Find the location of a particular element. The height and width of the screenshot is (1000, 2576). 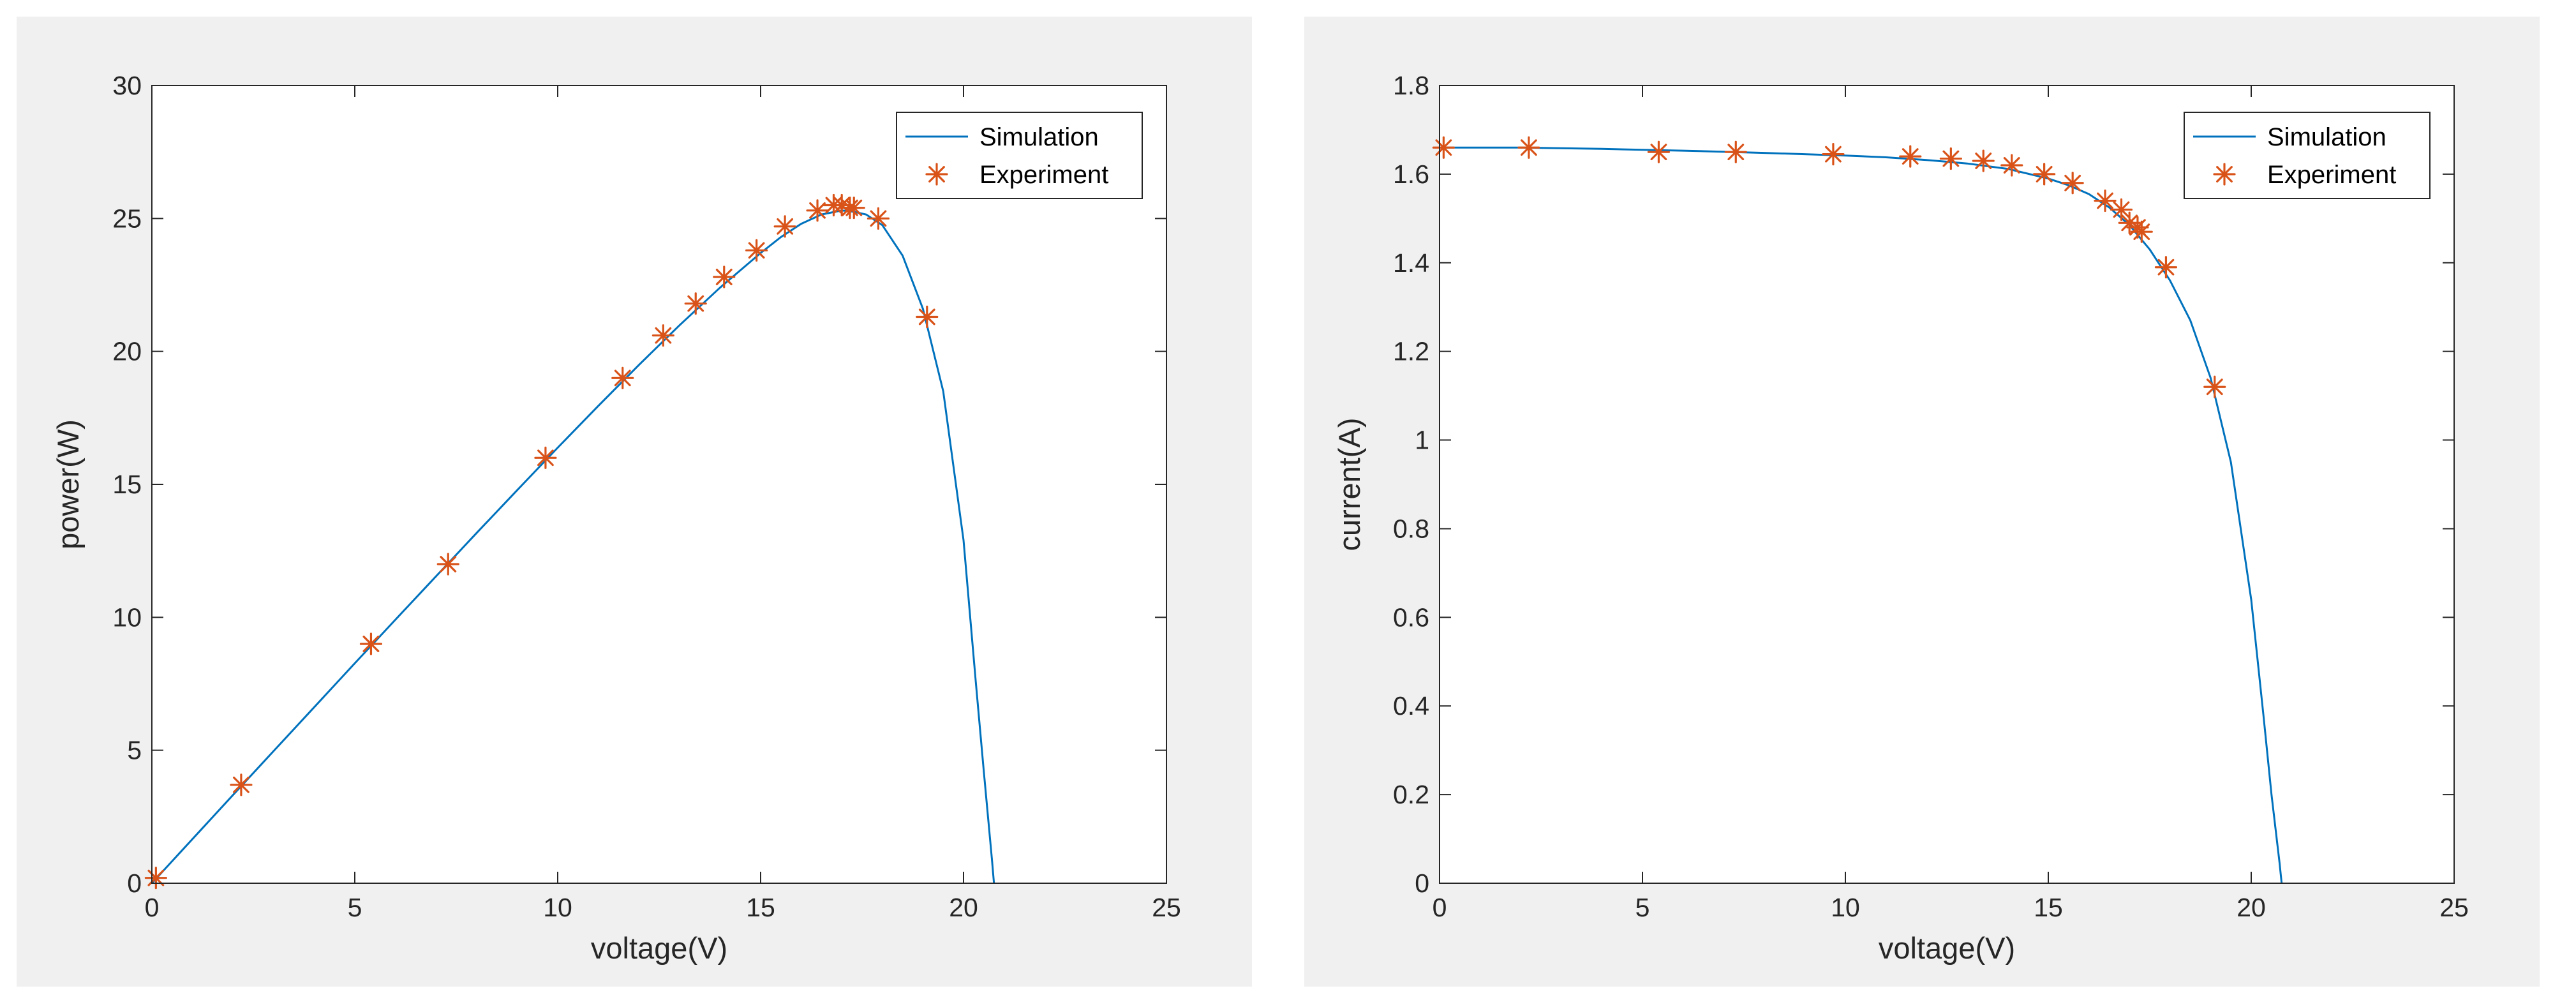

y-tick-label: 30 is located at coordinates (127, 85).